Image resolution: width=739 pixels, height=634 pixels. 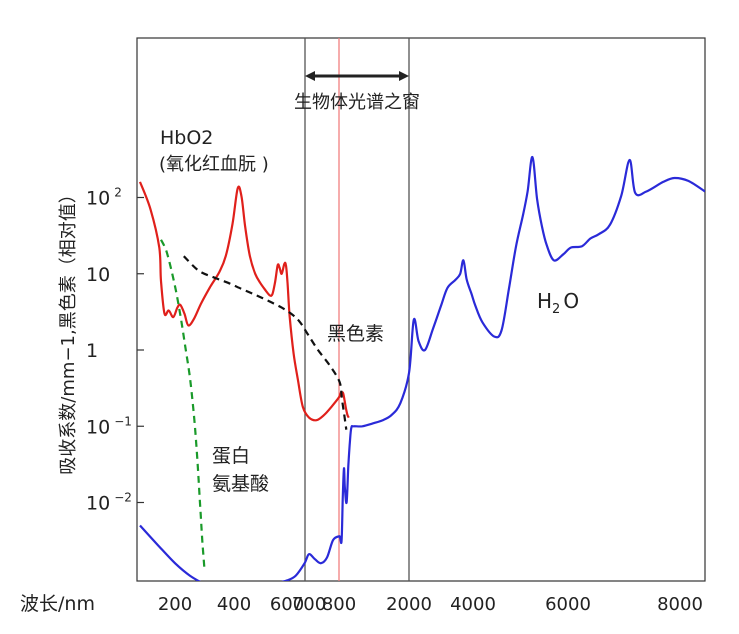 I want to click on y-tick-label-1: 10, so click(x=98, y=275).